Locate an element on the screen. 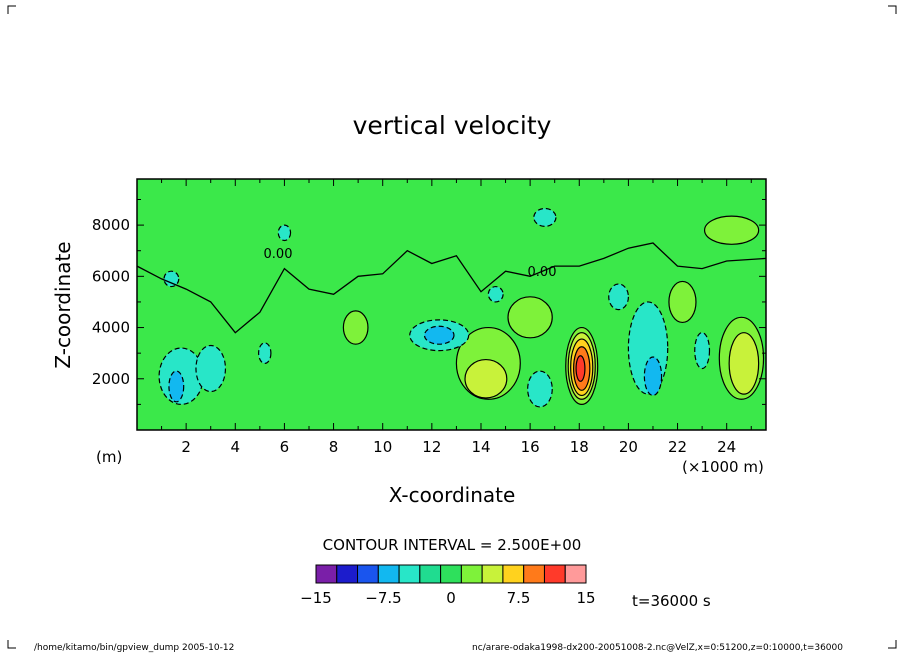 The image size is (904, 654). colorbar-tick-label: 15 is located at coordinates (585, 598).